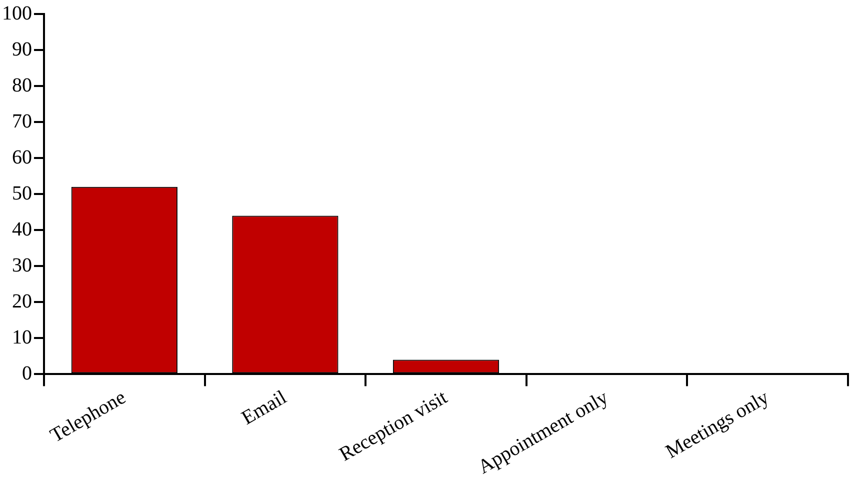 This screenshot has height=480, width=850. Describe the element at coordinates (22, 49) in the screenshot. I see `y-tick-label: 90` at that location.